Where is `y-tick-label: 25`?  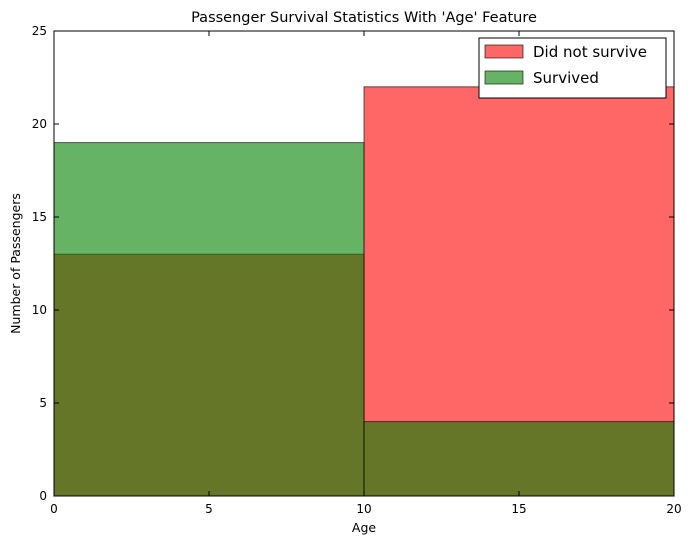
y-tick-label: 25 is located at coordinates (39, 31).